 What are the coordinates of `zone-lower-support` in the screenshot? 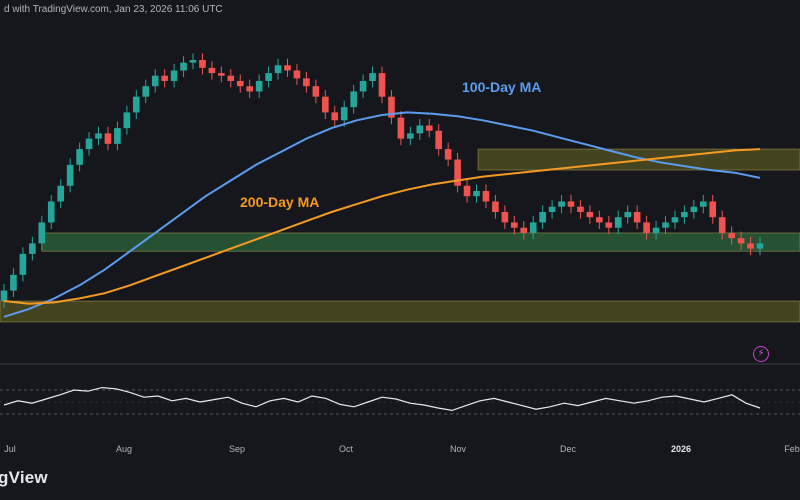 It's located at (400, 311).